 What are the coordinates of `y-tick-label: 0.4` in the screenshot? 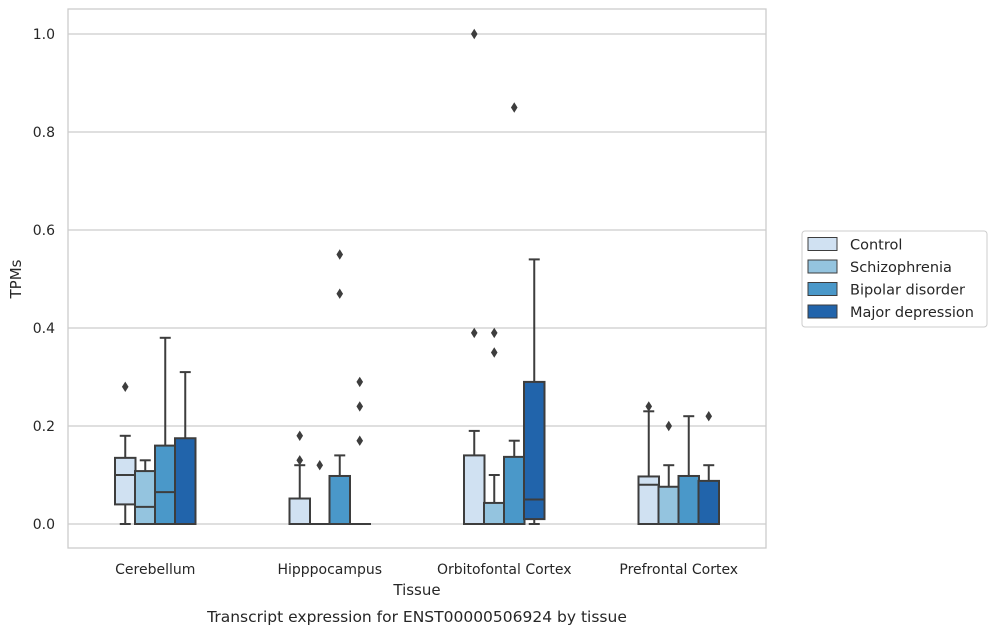 It's located at (44, 329).